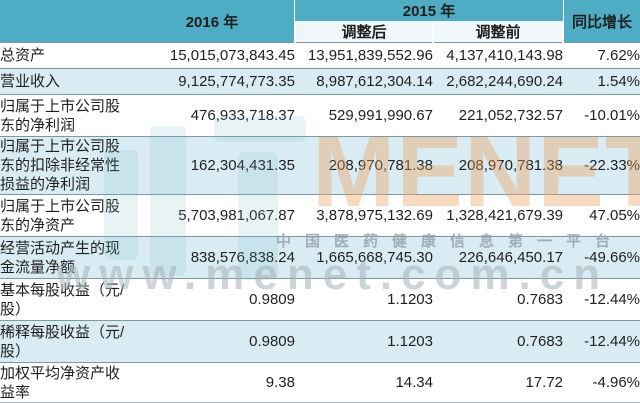  I want to click on value-2015-pre-adjust: 2,682,244,690.24, so click(498, 81).